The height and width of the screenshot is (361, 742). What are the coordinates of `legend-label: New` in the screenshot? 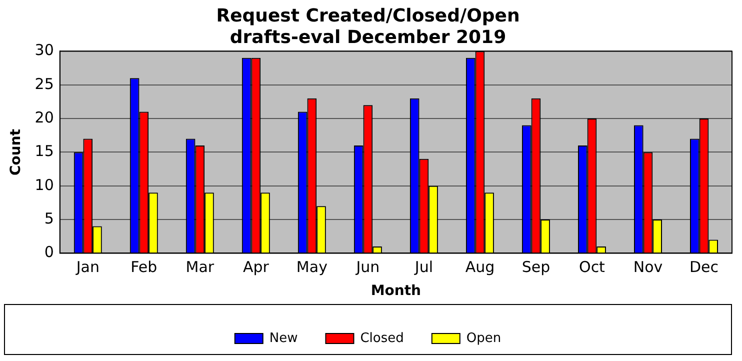 It's located at (283, 338).